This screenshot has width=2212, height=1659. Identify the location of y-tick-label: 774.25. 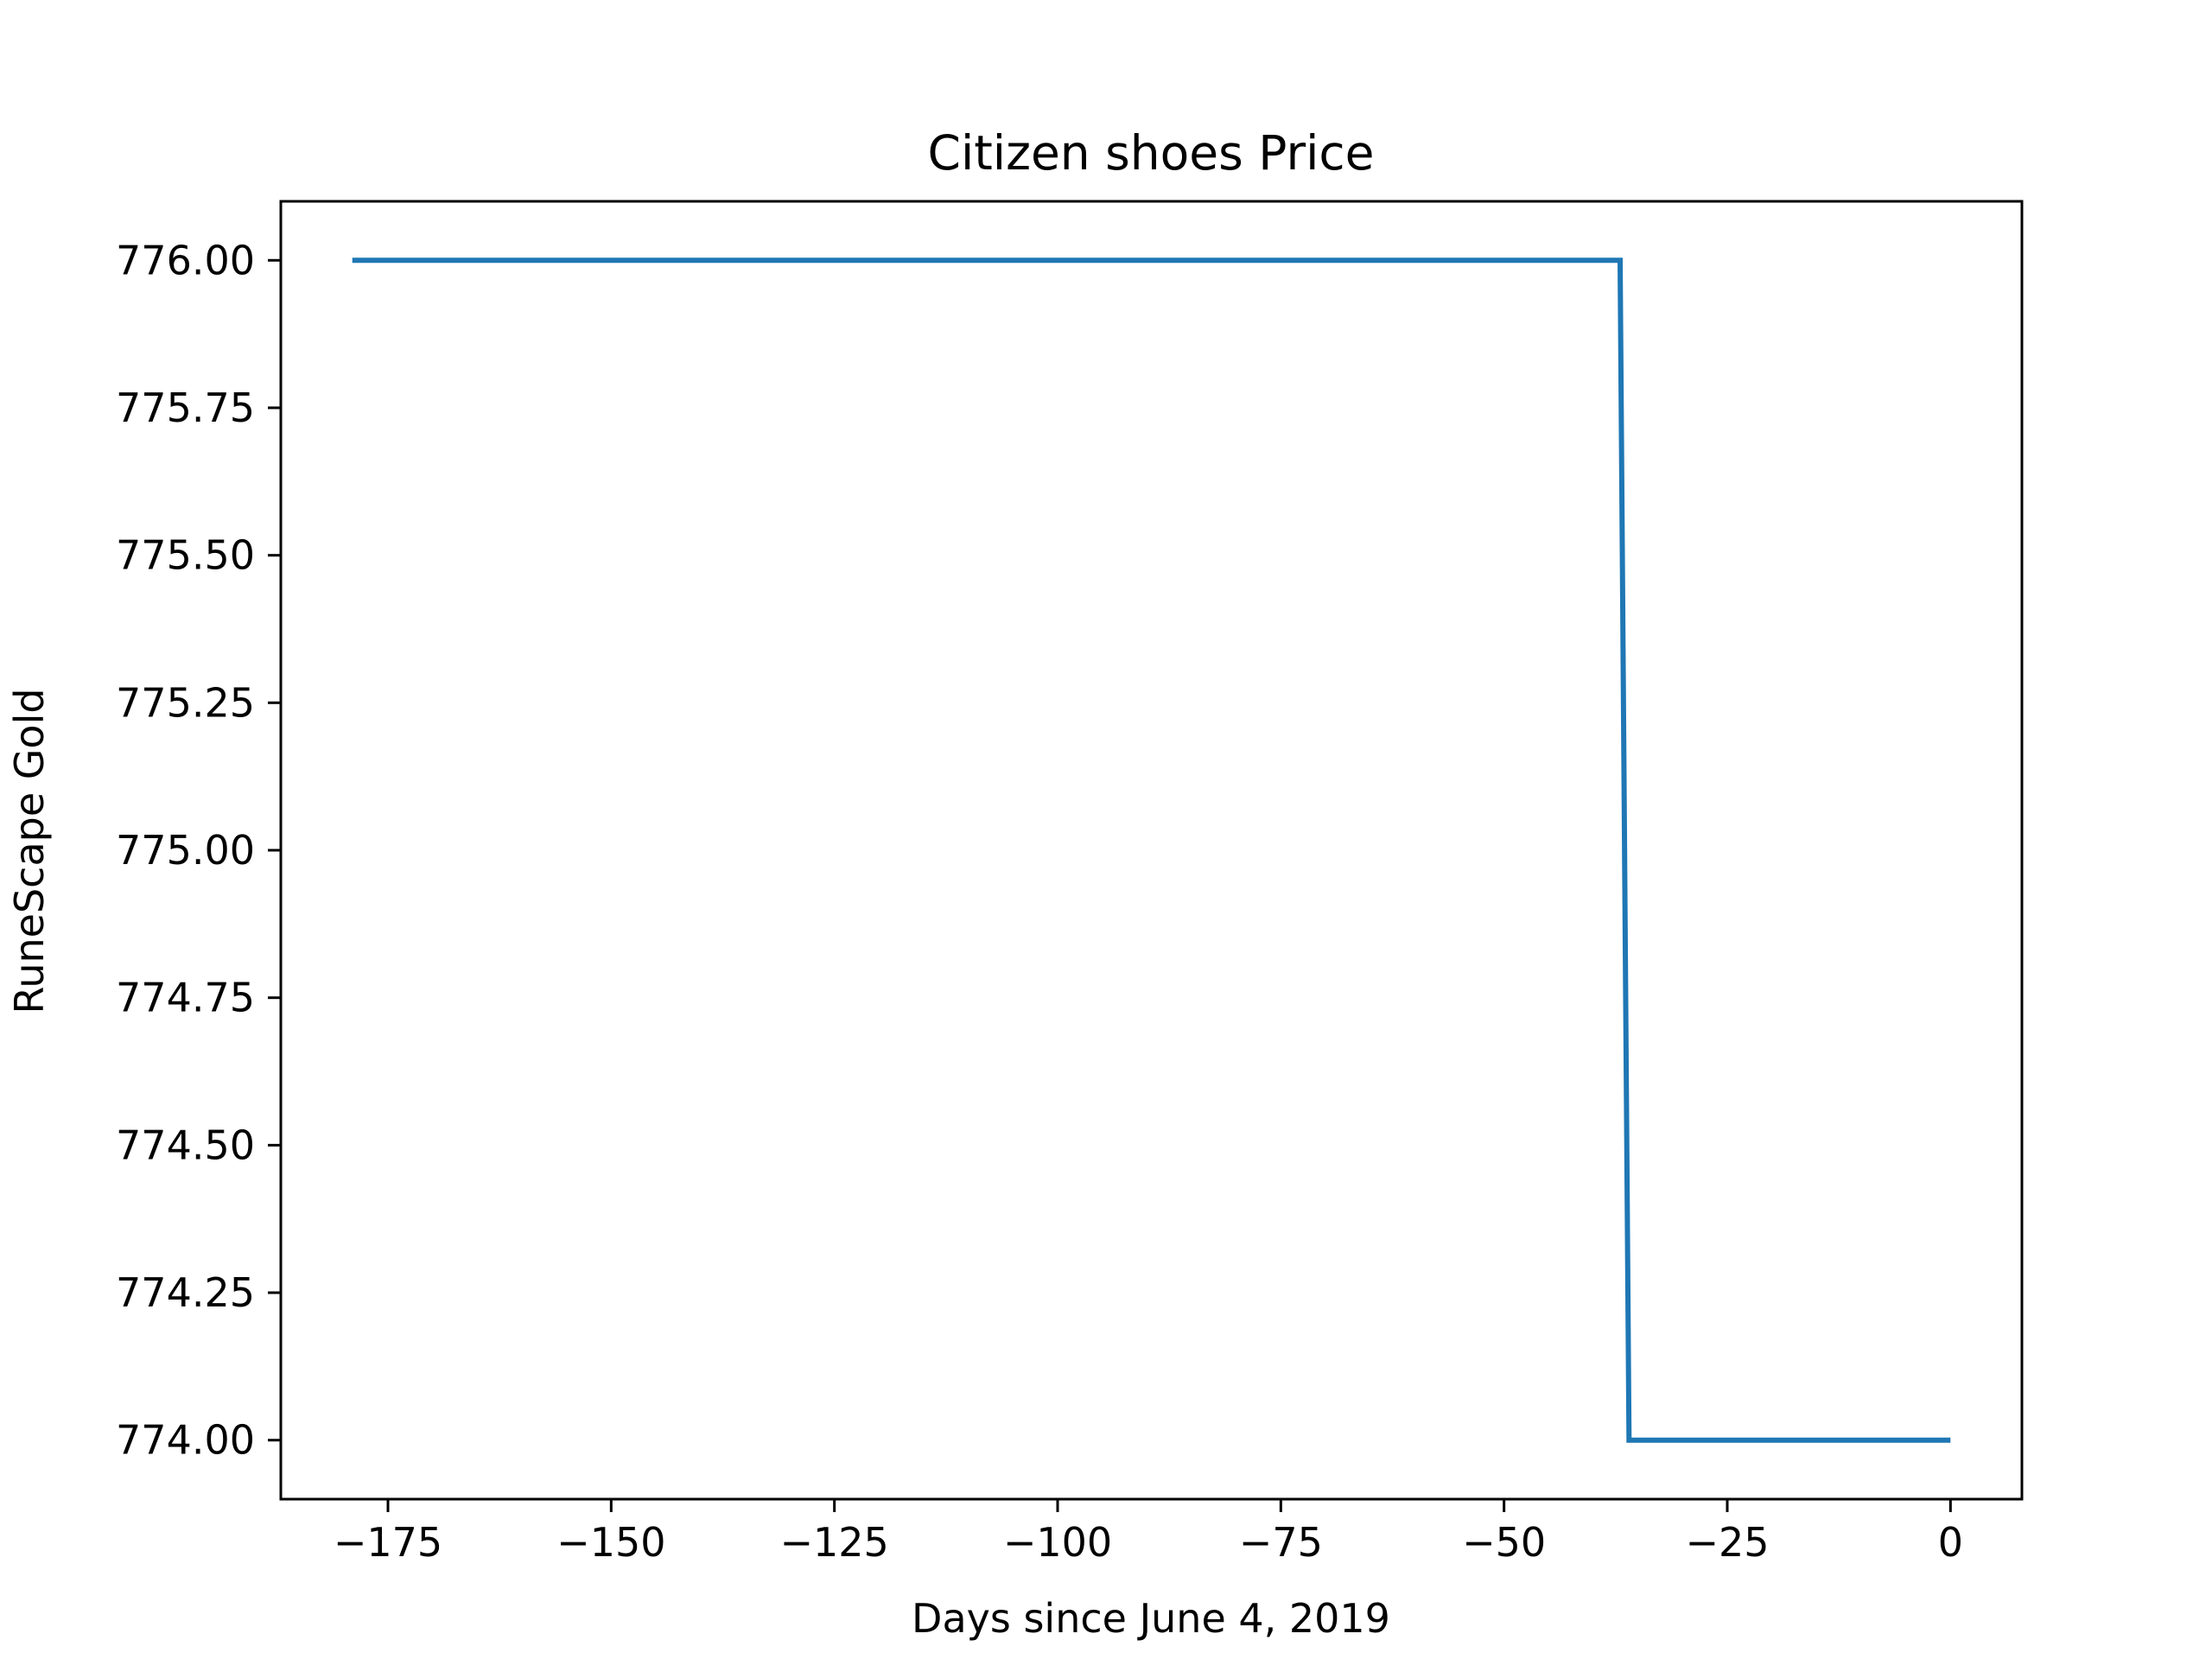
(185, 1292).